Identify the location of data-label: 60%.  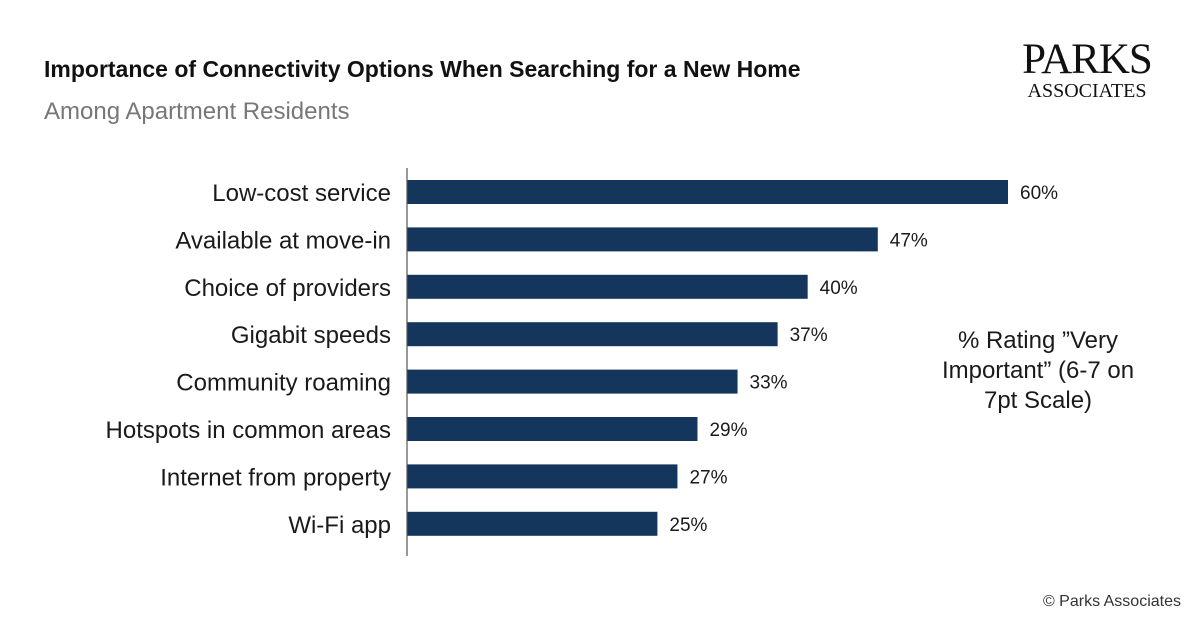
(1039, 193).